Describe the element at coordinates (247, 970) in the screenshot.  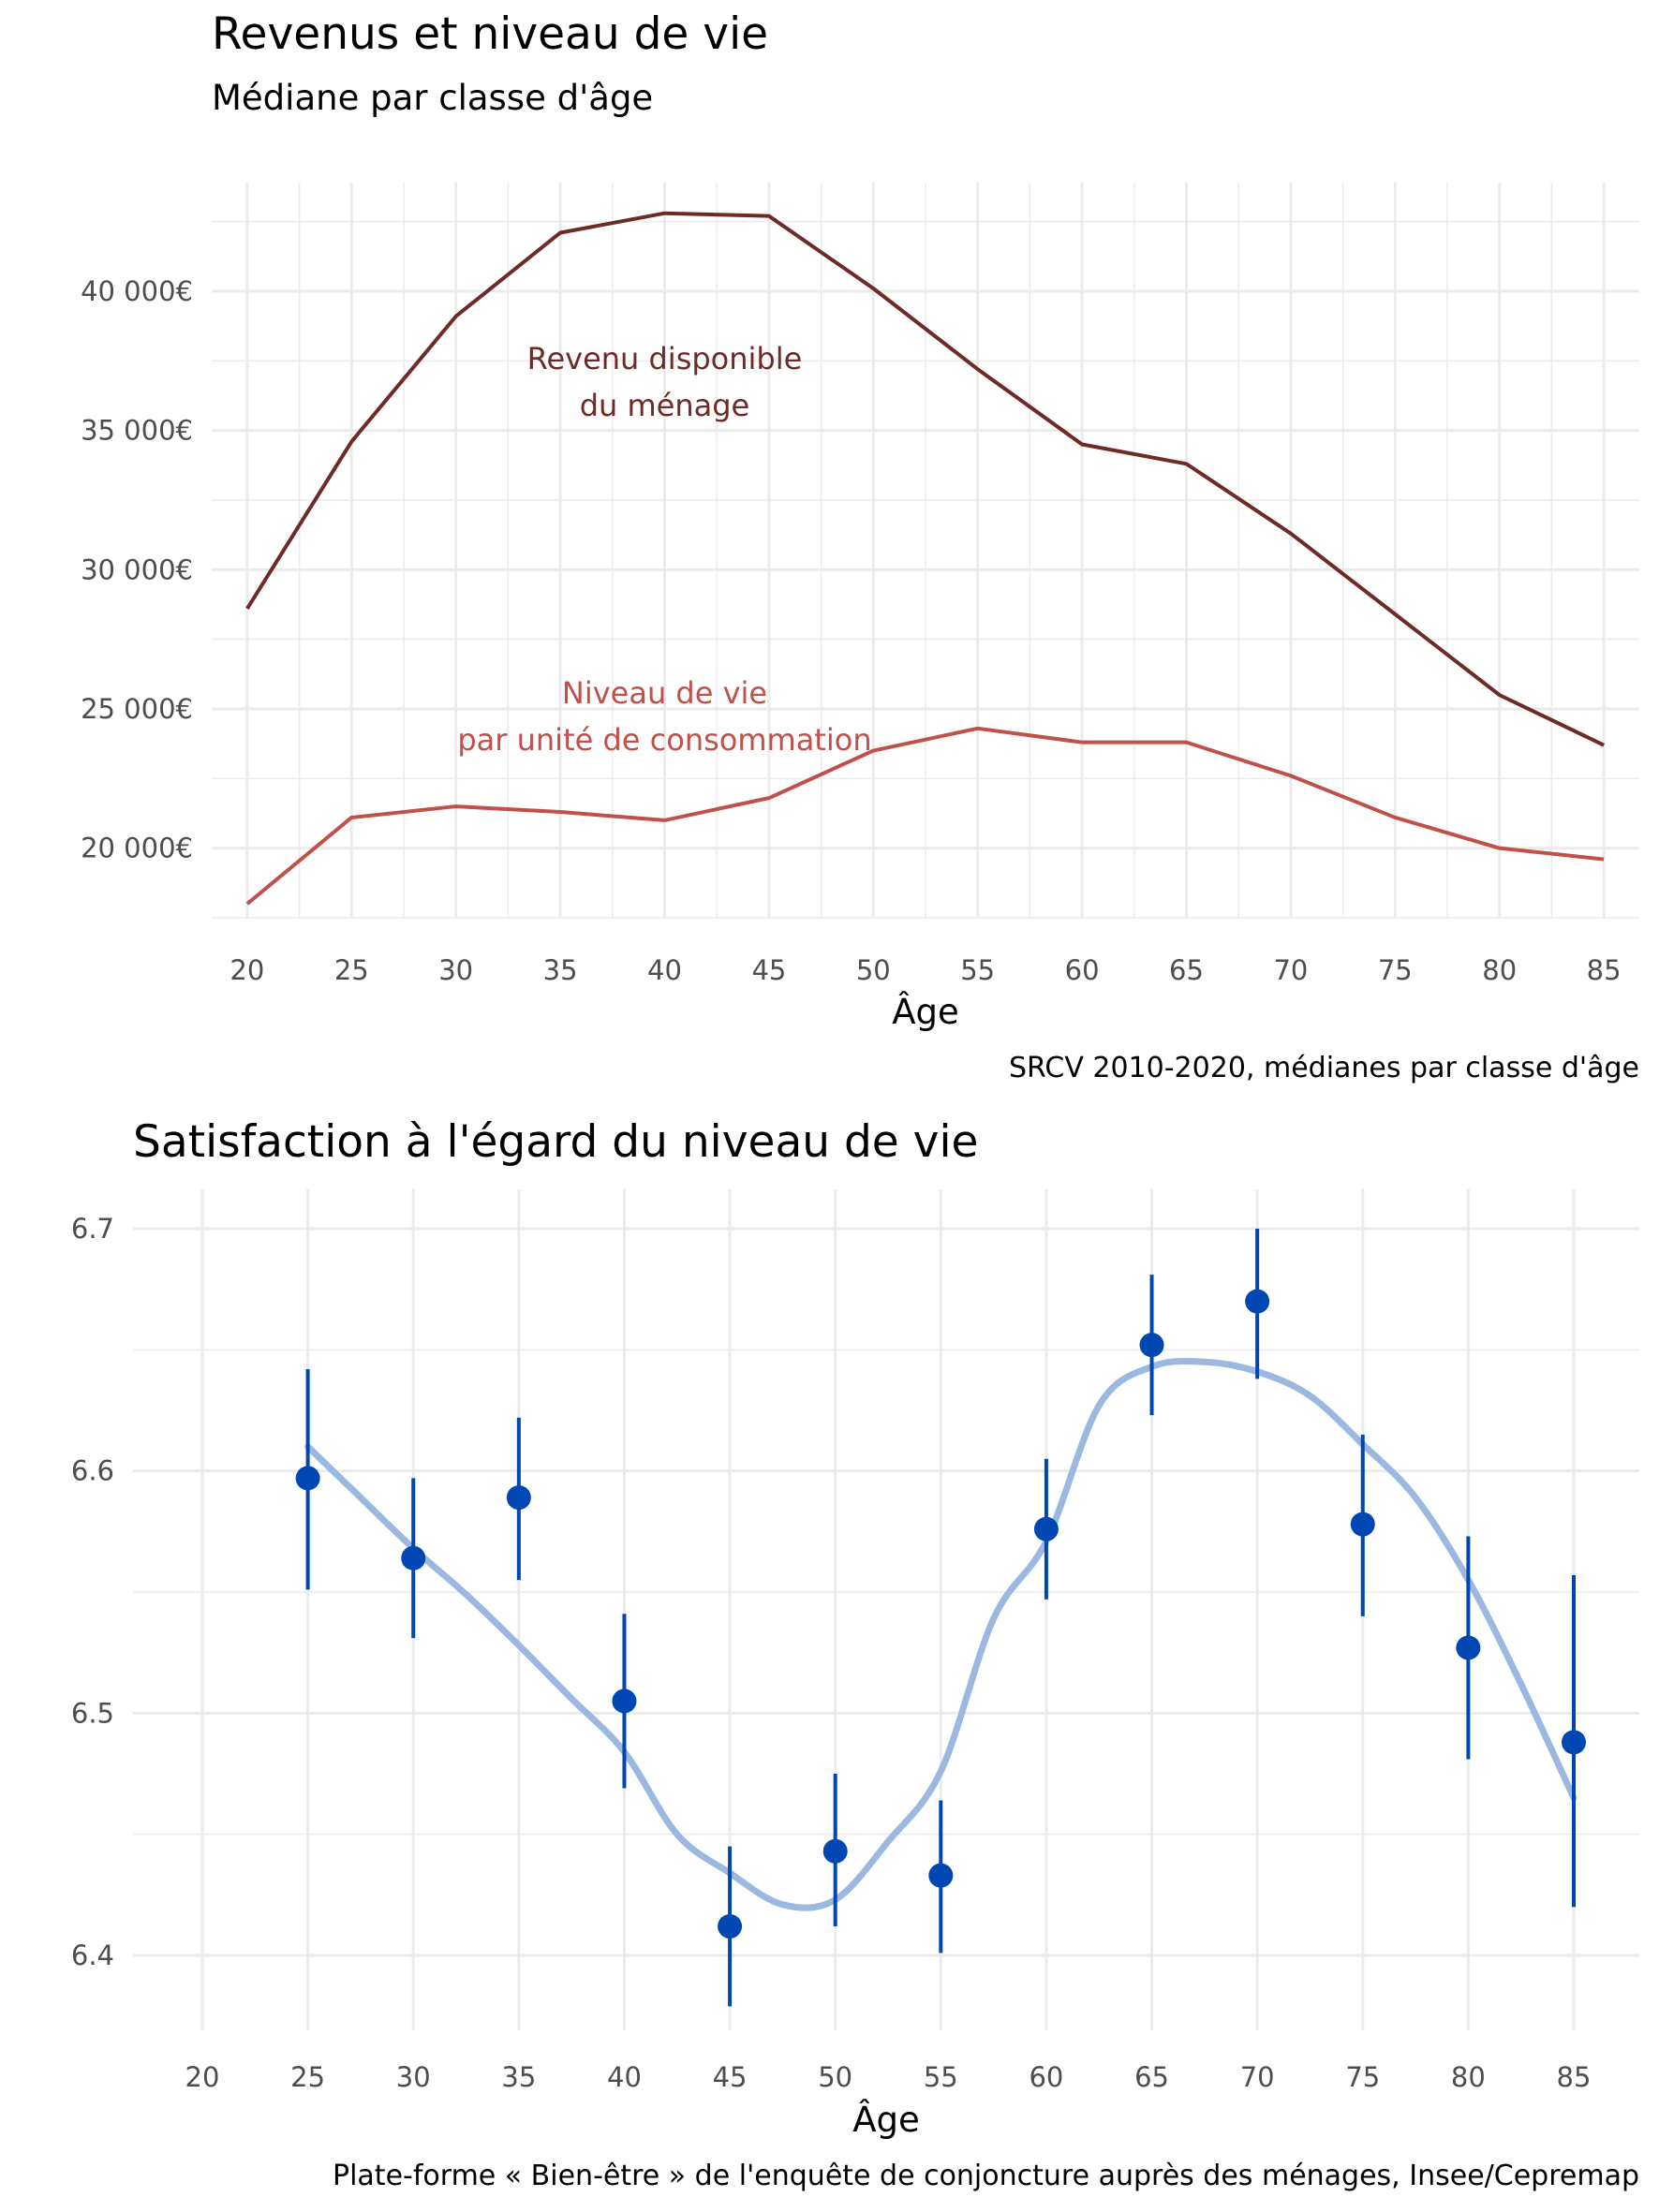
I see `chart1-x-tick-label: 20` at that location.